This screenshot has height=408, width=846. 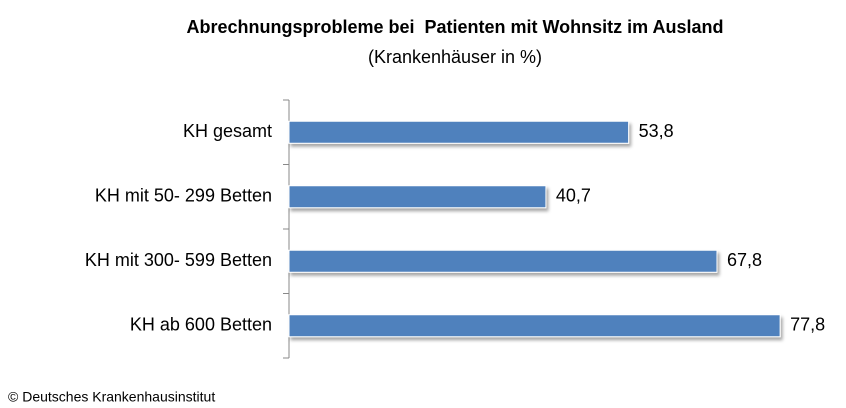 What do you see at coordinates (455, 57) in the screenshot?
I see `chart-subtitle: (Krankenhäuser in %)` at bounding box center [455, 57].